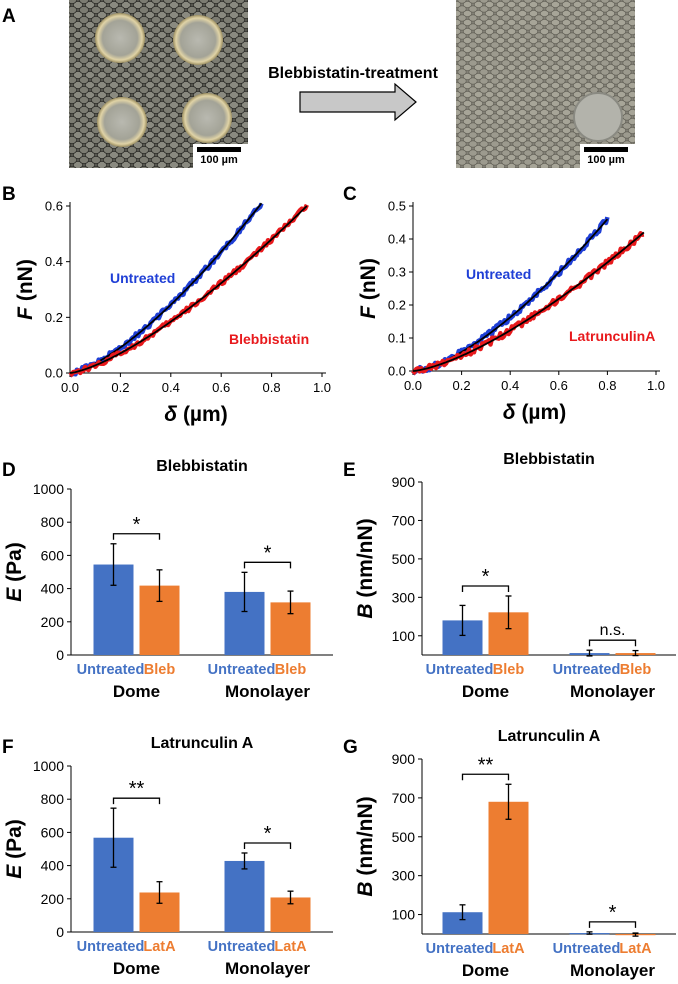 Image resolution: width=678 pixels, height=984 pixels. I want to click on y-tick-label: 900, so click(404, 482).